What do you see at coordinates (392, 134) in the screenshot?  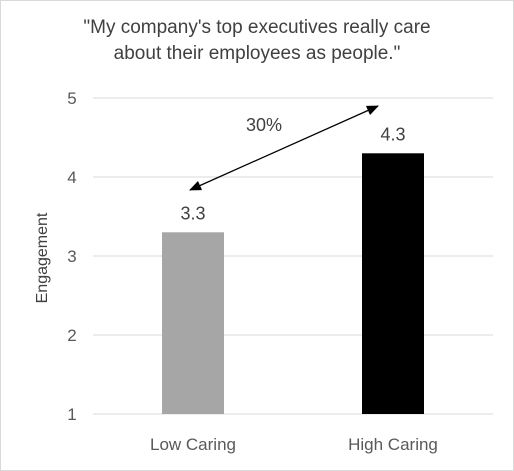 I see `data-label: 4.3` at bounding box center [392, 134].